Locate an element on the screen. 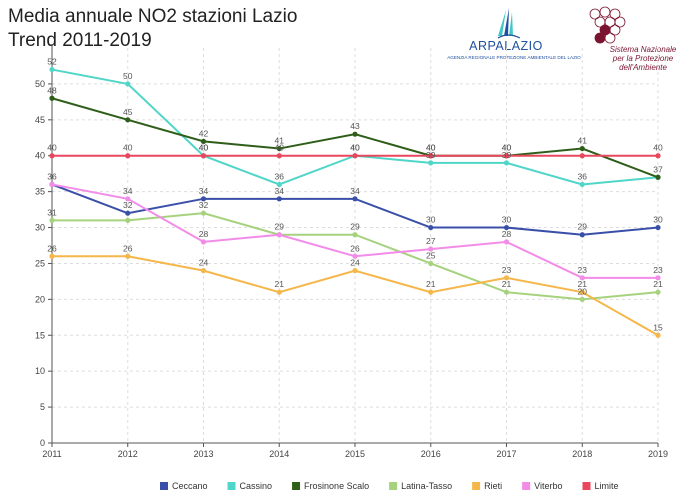  legend-swatch-ceccano is located at coordinates (164, 486).